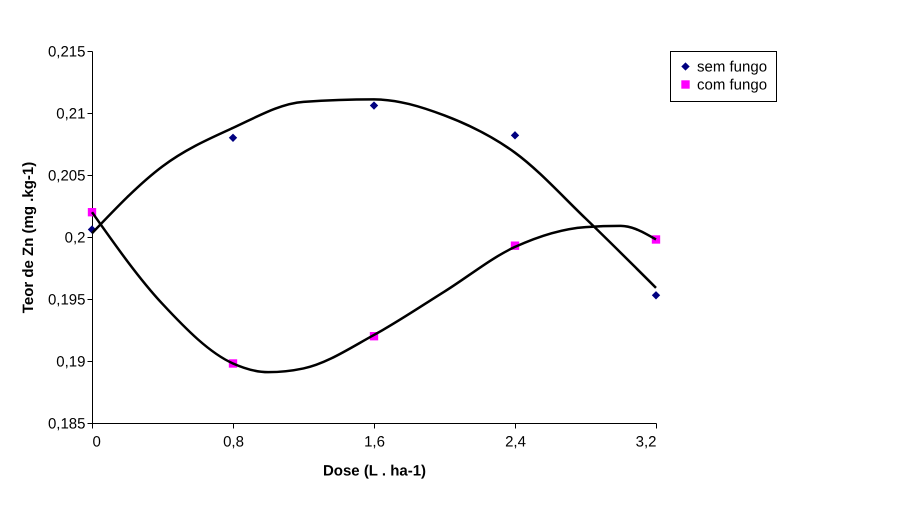 This screenshot has height=509, width=906. What do you see at coordinates (67, 424) in the screenshot?
I see `y-tick-label: 0,185` at bounding box center [67, 424].